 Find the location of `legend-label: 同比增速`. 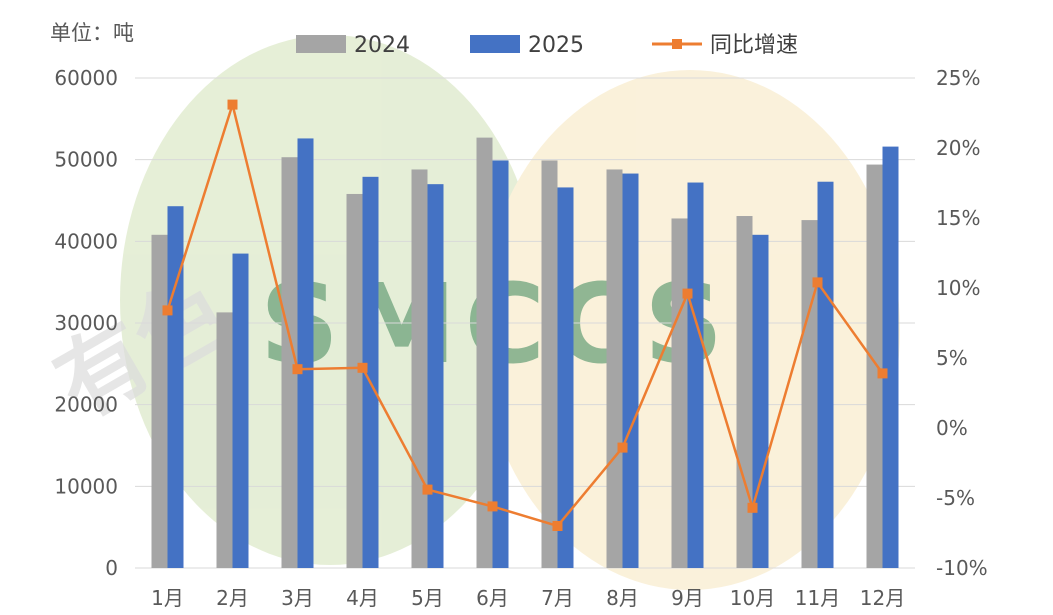

legend-label: 同比增速 is located at coordinates (754, 45).